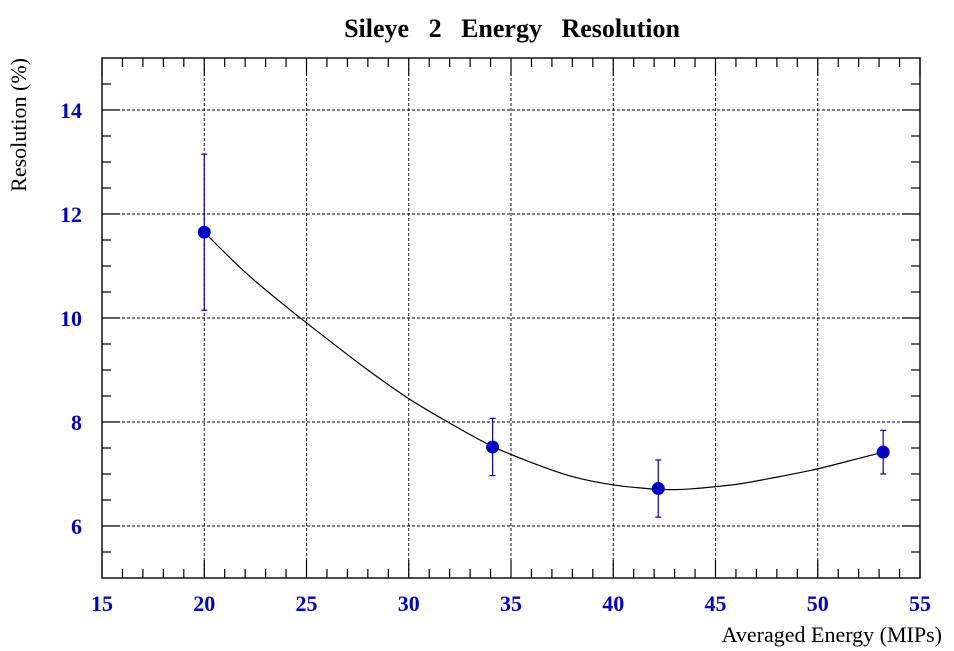 The height and width of the screenshot is (651, 954). What do you see at coordinates (307, 603) in the screenshot?
I see `x-tick-label: 25` at bounding box center [307, 603].